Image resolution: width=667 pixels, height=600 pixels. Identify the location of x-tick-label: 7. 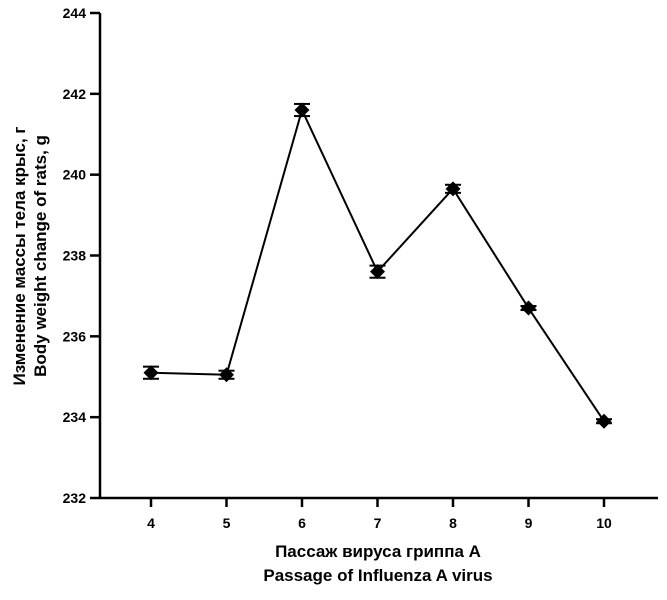
(378, 523).